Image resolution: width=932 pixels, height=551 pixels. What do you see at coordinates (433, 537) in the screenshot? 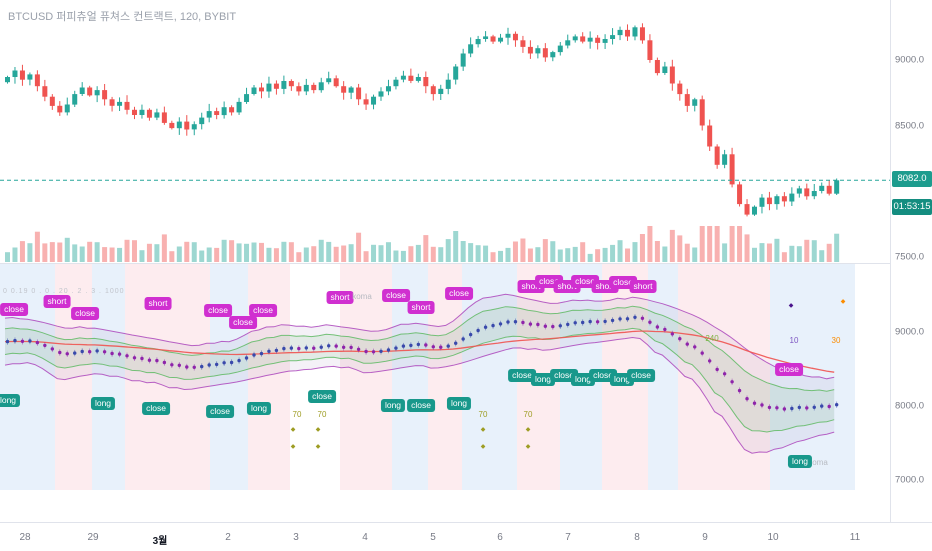
I see `time-axis-label: 5` at bounding box center [433, 537].